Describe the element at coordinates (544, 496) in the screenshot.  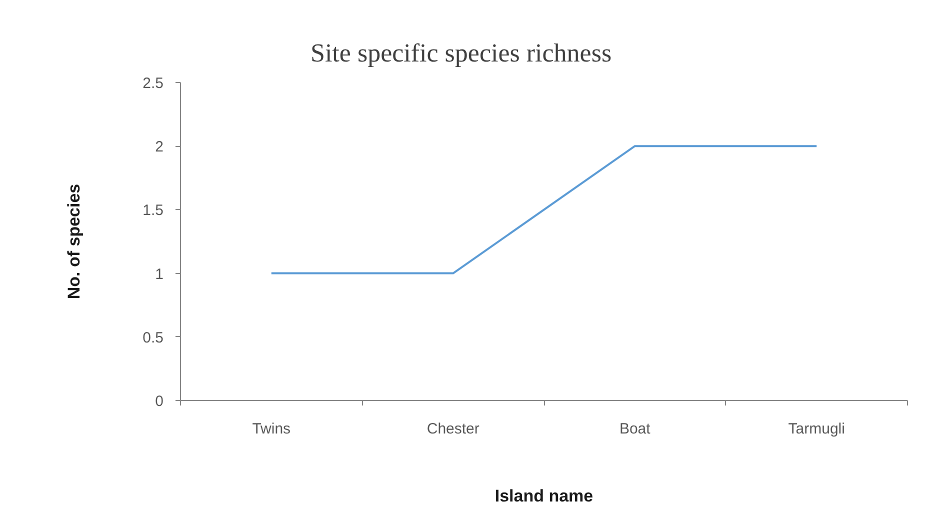
I see `x-axis-title: Island name` at that location.